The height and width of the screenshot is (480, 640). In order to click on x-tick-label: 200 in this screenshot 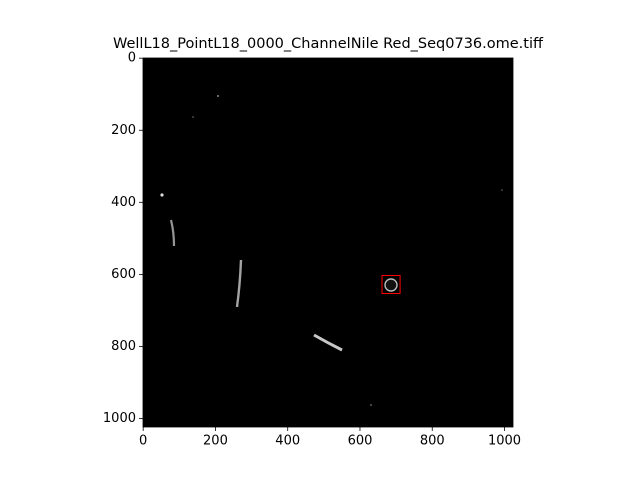, I will do `click(215, 441)`.